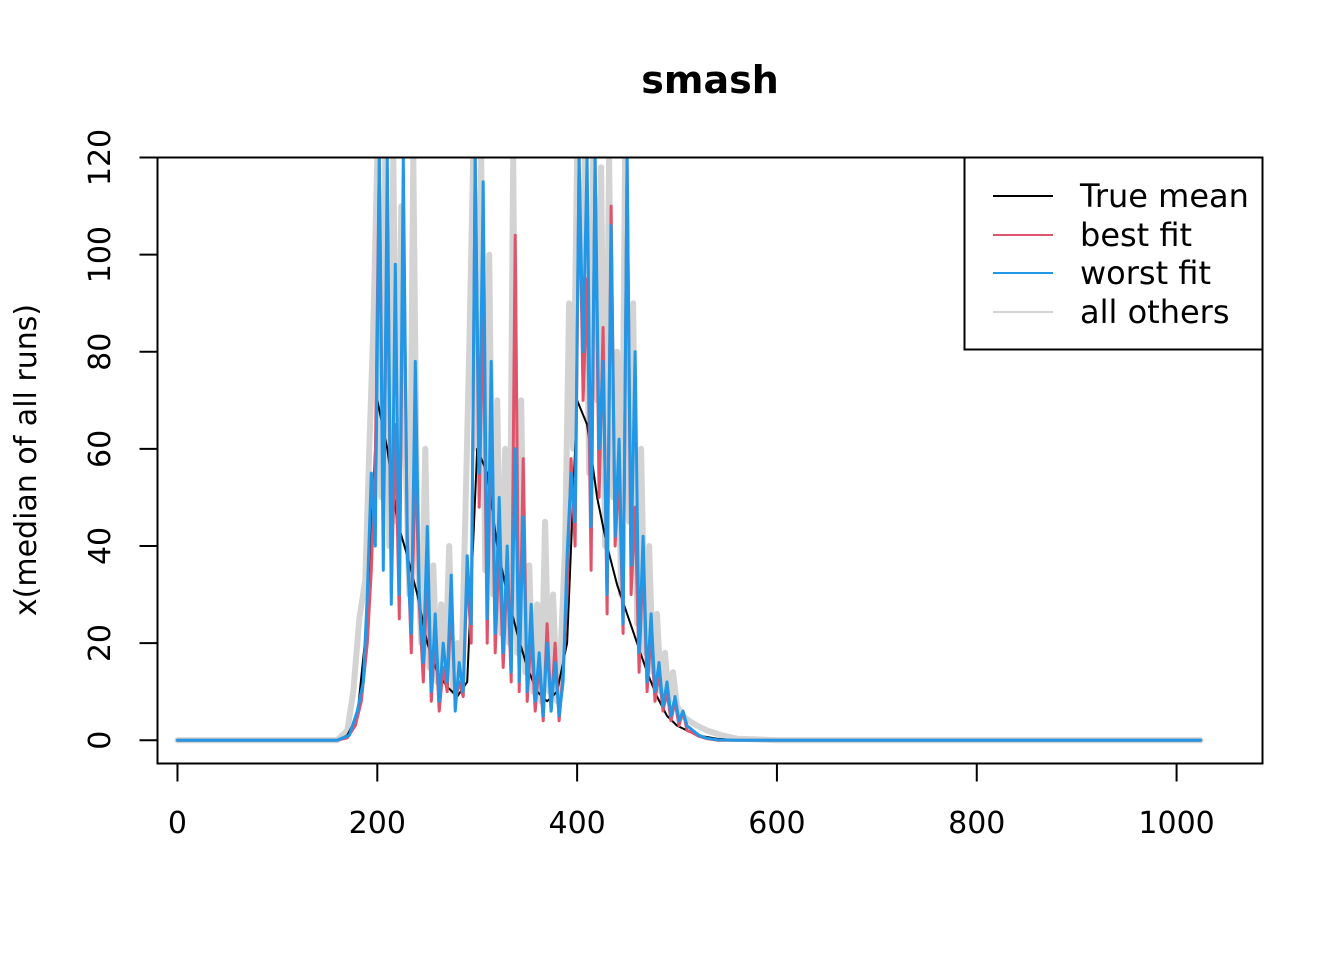 The image size is (1344, 960). What do you see at coordinates (1136, 235) in the screenshot?
I see `legend-label: best fit` at bounding box center [1136, 235].